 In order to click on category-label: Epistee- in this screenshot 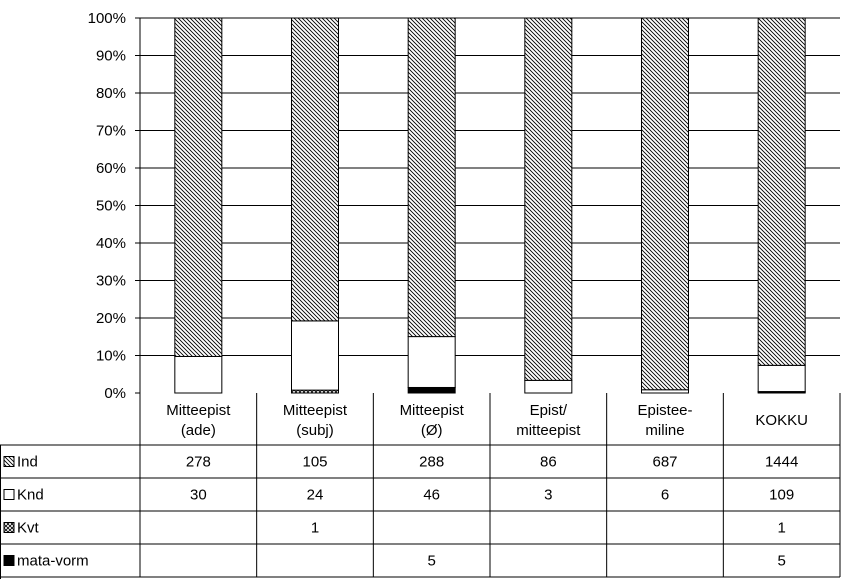, I will do `click(664, 410)`.